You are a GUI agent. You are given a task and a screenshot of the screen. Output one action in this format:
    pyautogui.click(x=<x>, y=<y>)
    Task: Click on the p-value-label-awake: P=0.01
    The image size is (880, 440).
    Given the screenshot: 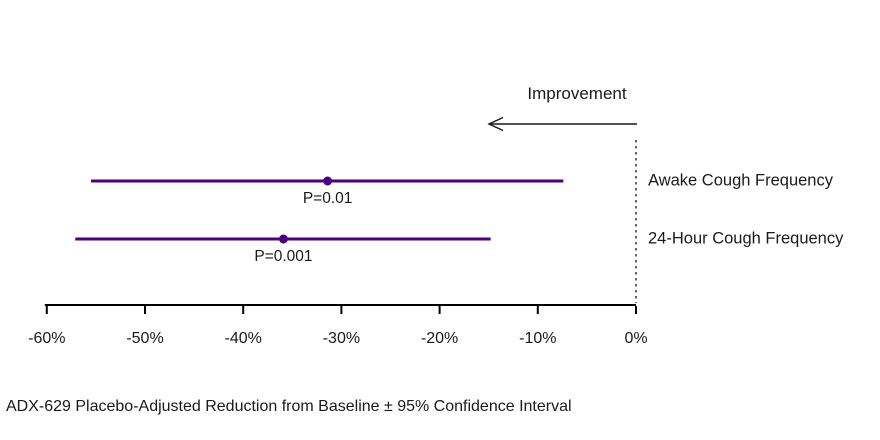 What is the action you would take?
    pyautogui.click(x=327, y=198)
    